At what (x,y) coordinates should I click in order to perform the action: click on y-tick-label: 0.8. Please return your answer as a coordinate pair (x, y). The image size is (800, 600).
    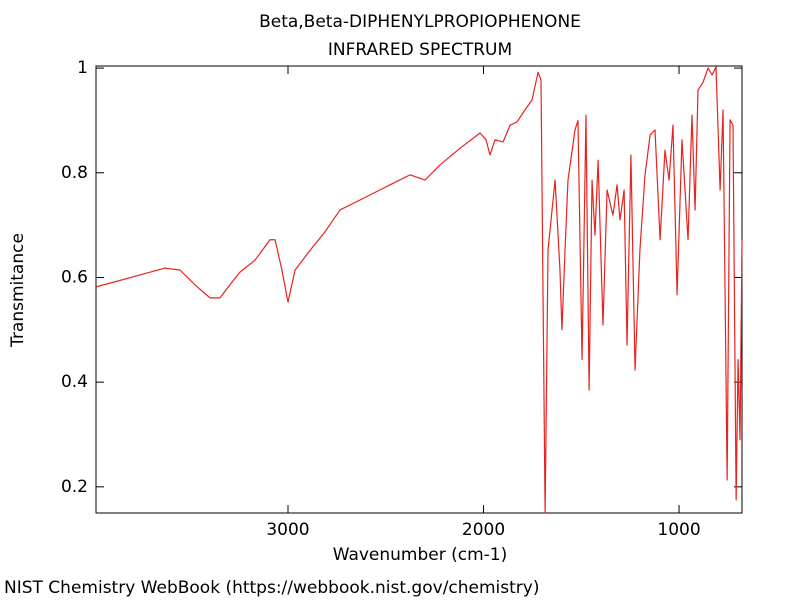
    Looking at the image, I should click on (74, 173).